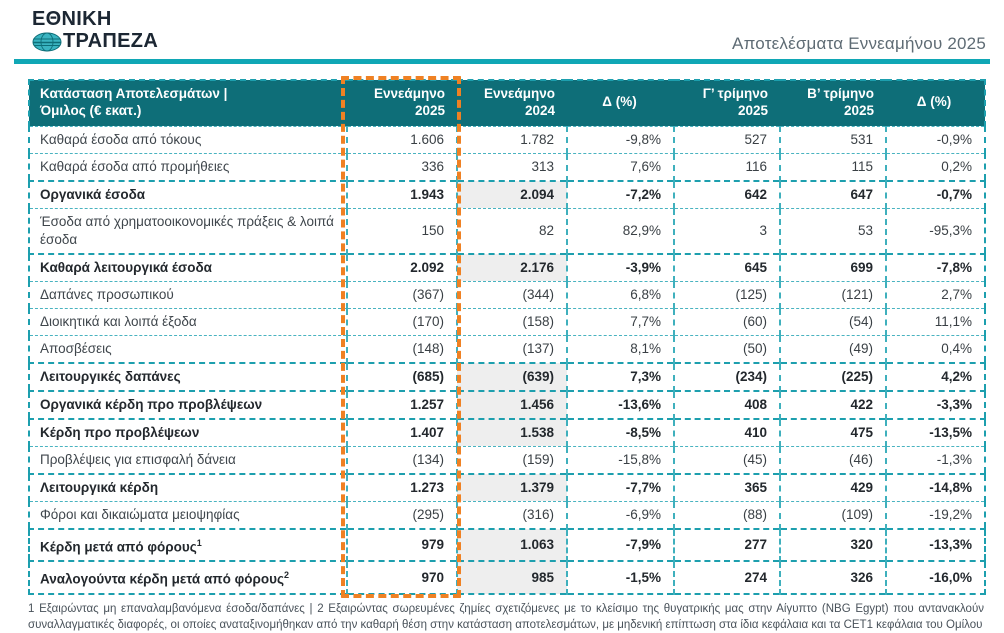 Image resolution: width=1004 pixels, height=633 pixels. I want to click on row-label: Καθαρά έσοδα από προμήθειες, so click(188, 166).